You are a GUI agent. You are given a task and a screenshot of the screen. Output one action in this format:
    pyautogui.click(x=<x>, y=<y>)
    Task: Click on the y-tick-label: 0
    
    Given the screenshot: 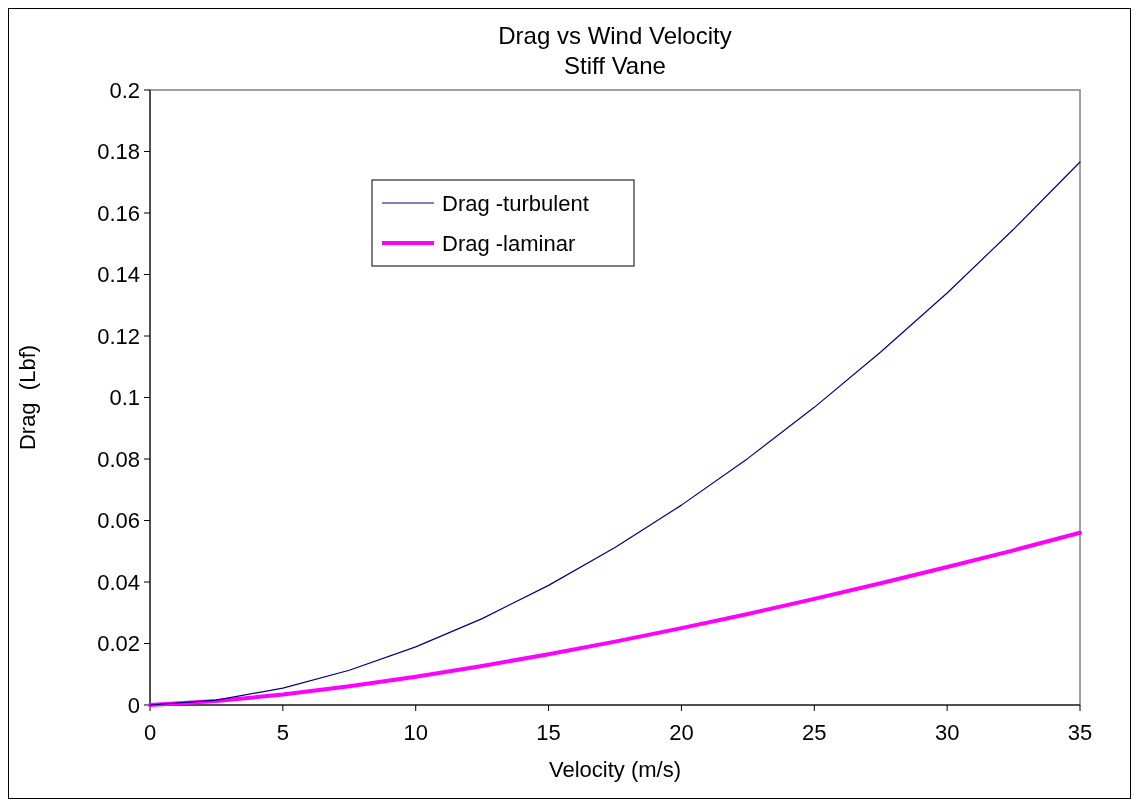 What is the action you would take?
    pyautogui.click(x=133, y=705)
    